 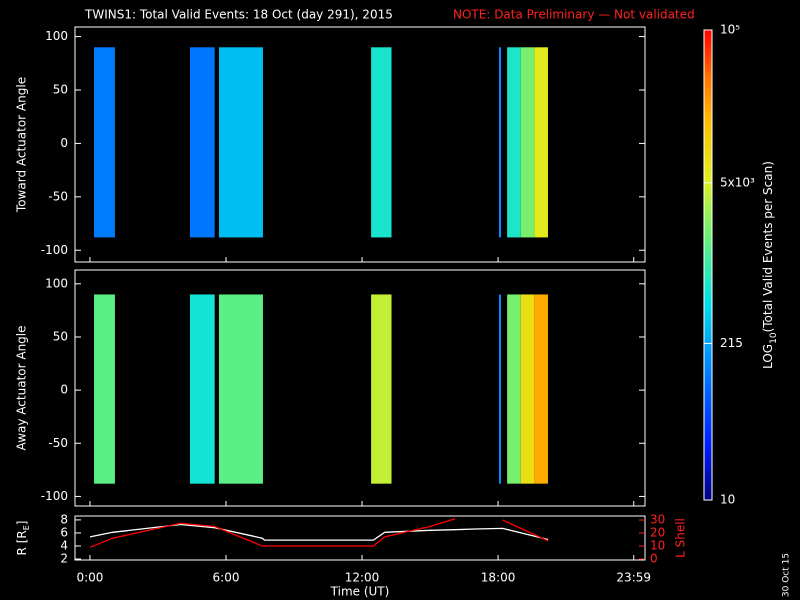 I want to click on y2-axis-title: L Shell, so click(x=681, y=538).